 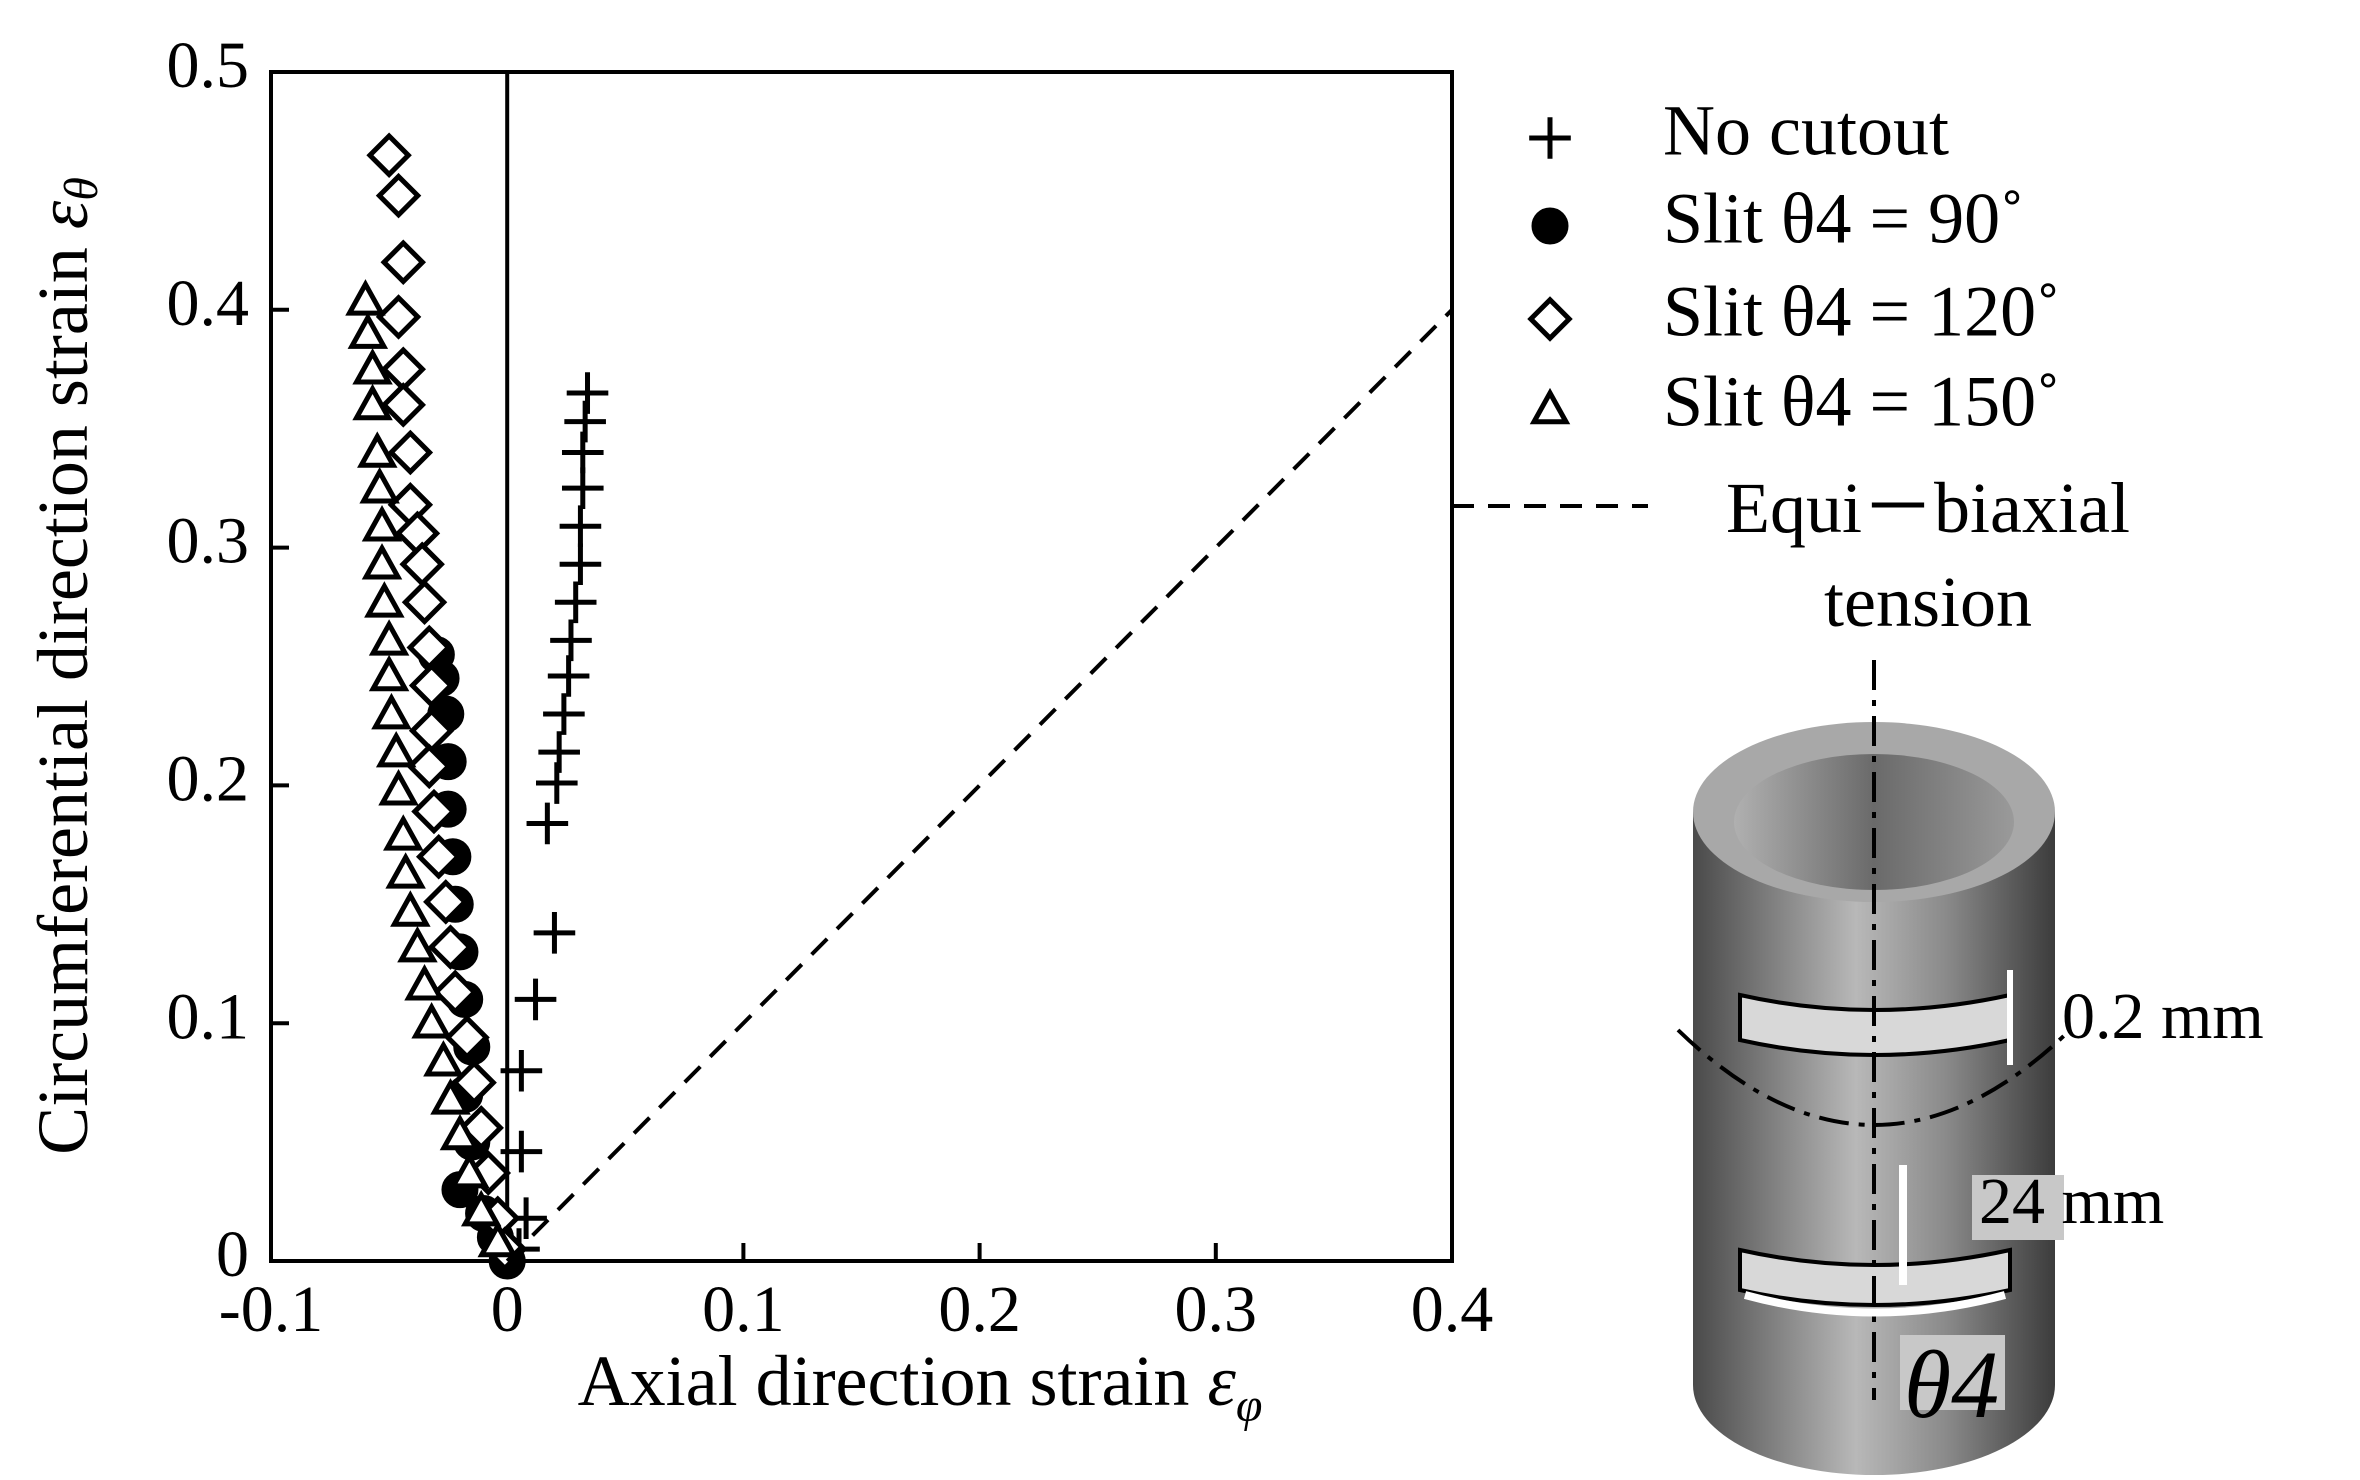 I want to click on x-axis-label: Axial direction strain εφ, so click(x=920, y=1386).